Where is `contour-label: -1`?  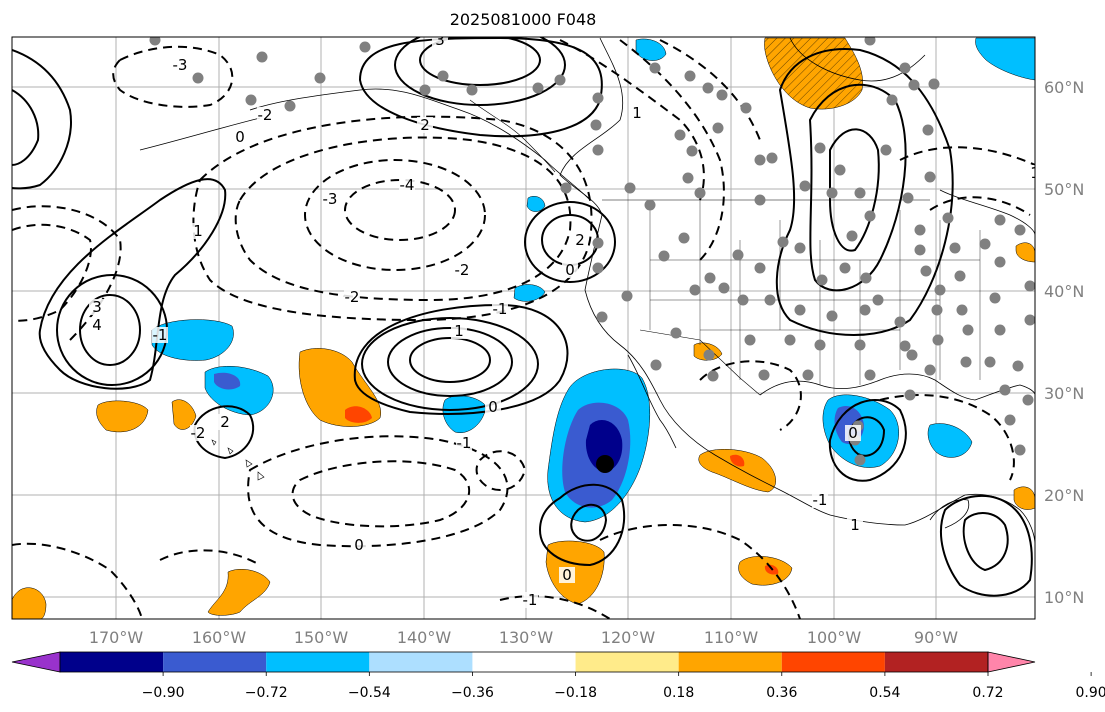 contour-label: -1 is located at coordinates (820, 500).